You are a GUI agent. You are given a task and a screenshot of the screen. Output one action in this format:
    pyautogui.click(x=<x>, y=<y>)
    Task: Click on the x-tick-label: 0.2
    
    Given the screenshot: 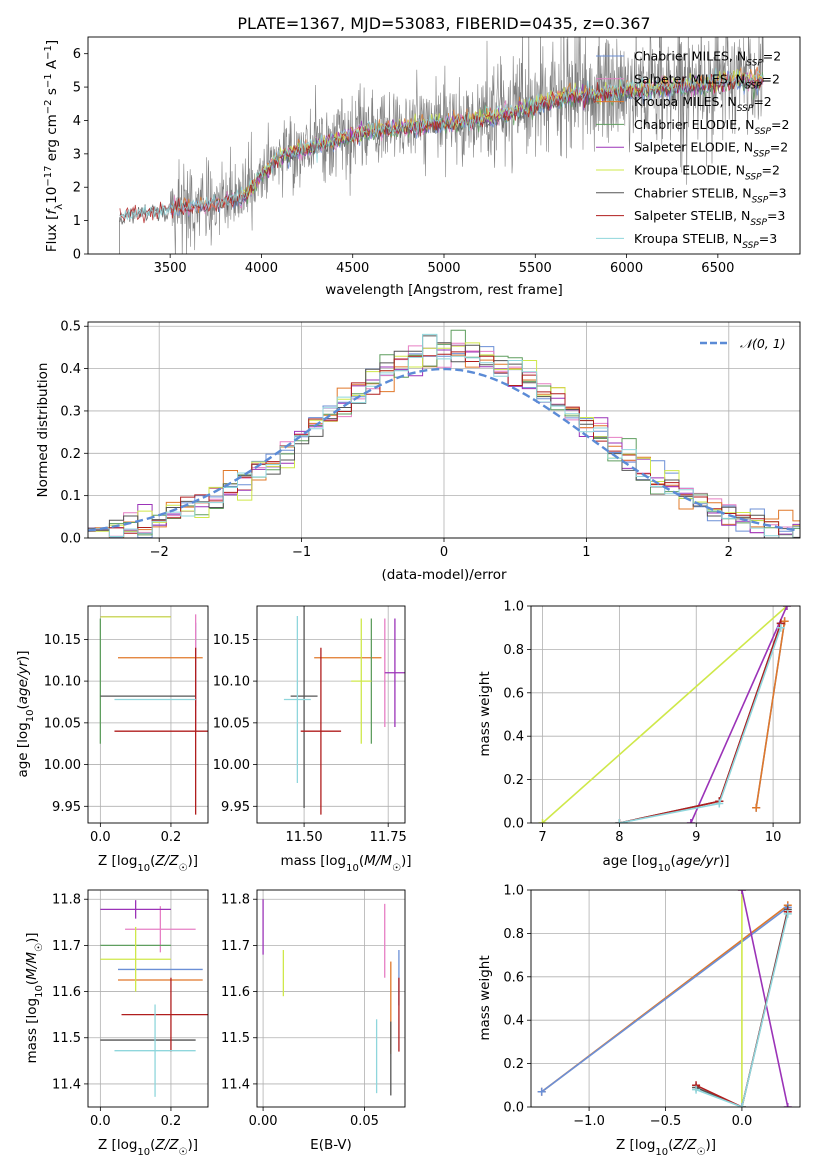 What is the action you would take?
    pyautogui.click(x=171, y=1121)
    